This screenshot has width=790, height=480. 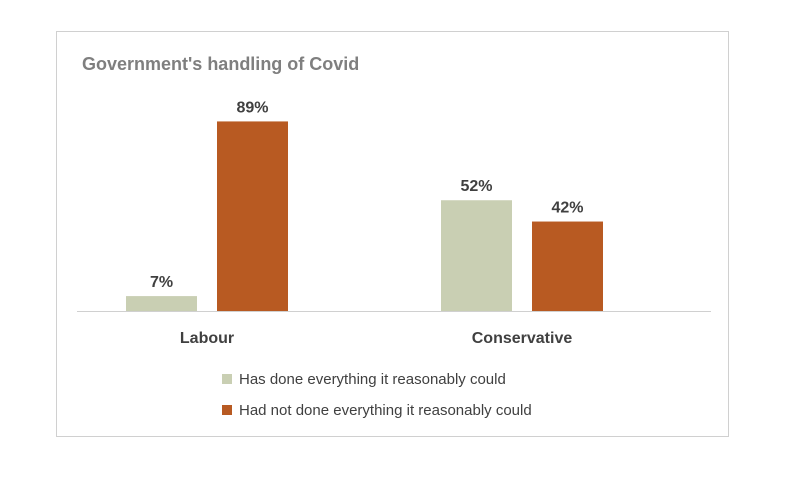 I want to click on data-label-conservative-series-2: 42%, so click(x=567, y=208).